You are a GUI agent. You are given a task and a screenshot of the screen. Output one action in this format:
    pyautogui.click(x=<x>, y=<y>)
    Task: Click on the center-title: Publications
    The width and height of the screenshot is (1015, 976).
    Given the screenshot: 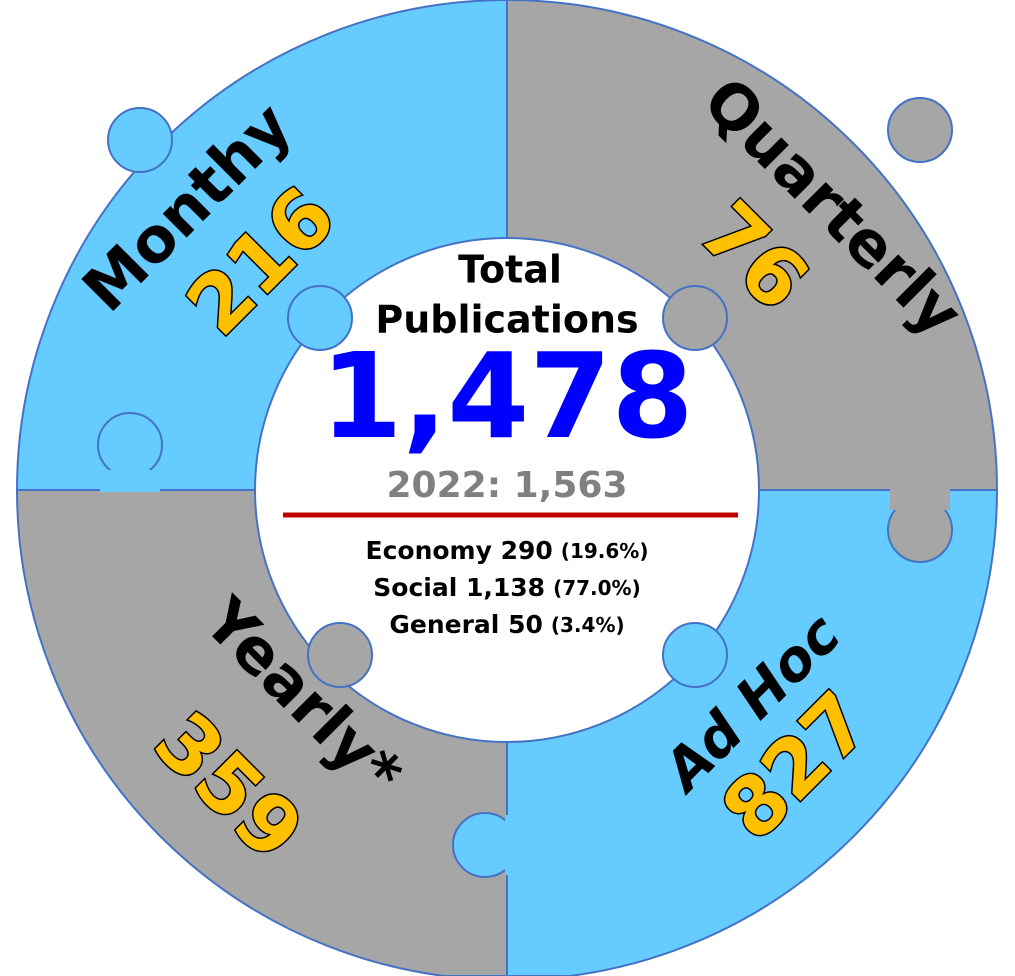 What is the action you would take?
    pyautogui.click(x=506, y=320)
    